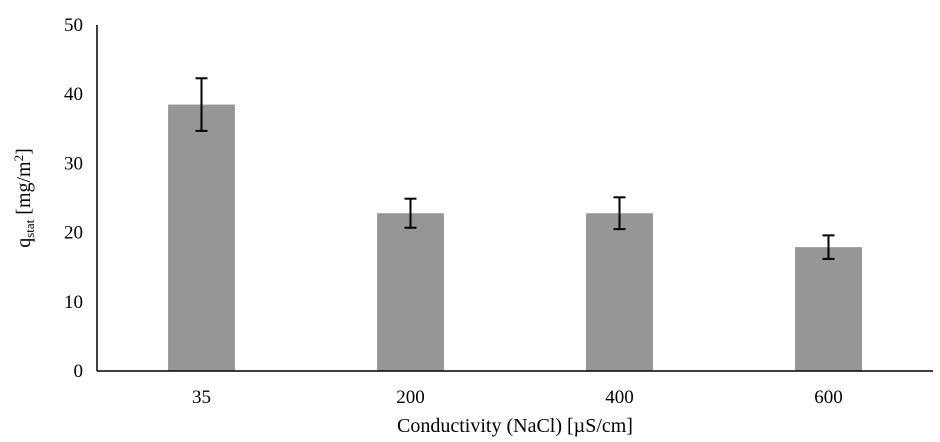 This screenshot has width=940, height=442. I want to click on x-tick-label: 35, so click(201, 397).